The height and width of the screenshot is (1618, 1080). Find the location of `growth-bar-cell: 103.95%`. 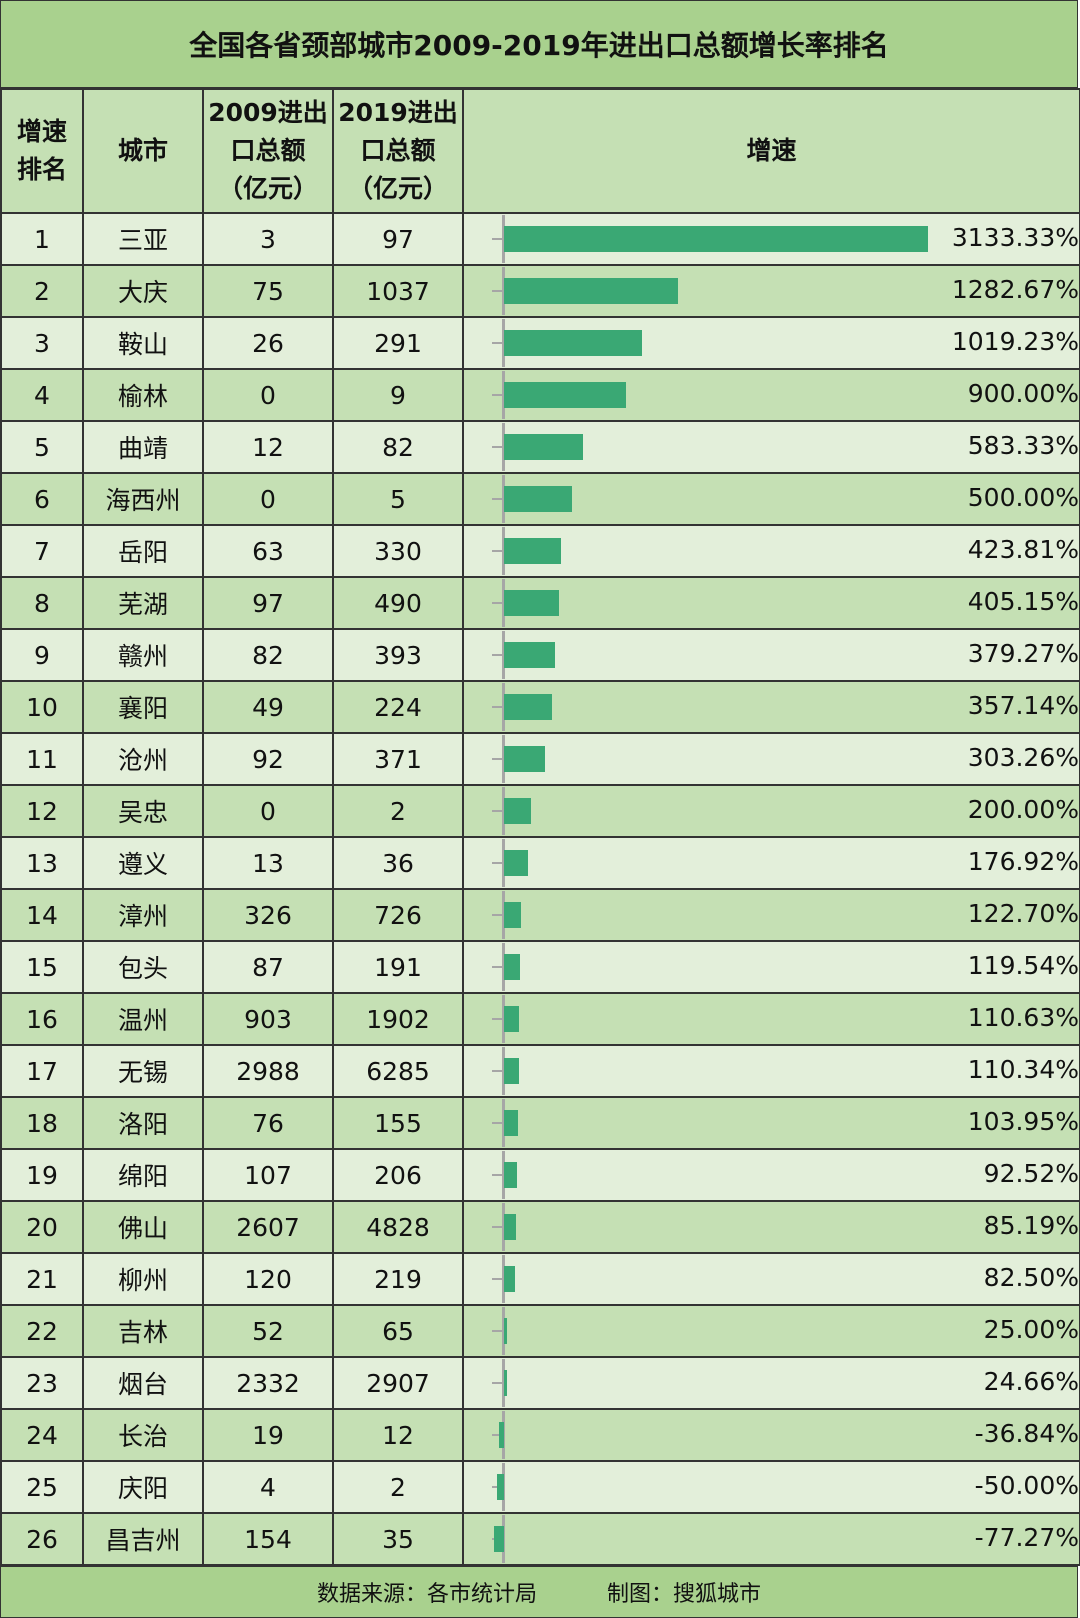

growth-bar-cell: 103.95% is located at coordinates (771, 1123).